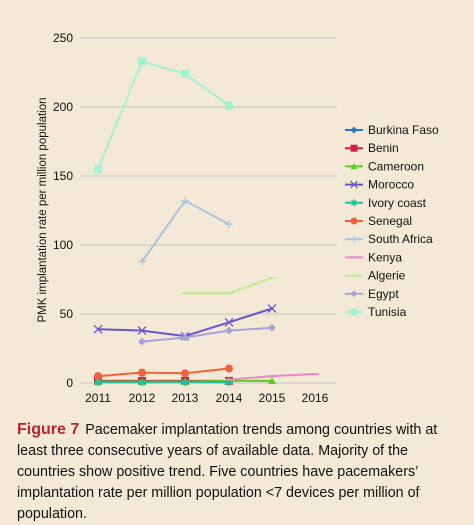  Describe the element at coordinates (229, 330) in the screenshot. I see `data-point-egypt-2014` at that location.